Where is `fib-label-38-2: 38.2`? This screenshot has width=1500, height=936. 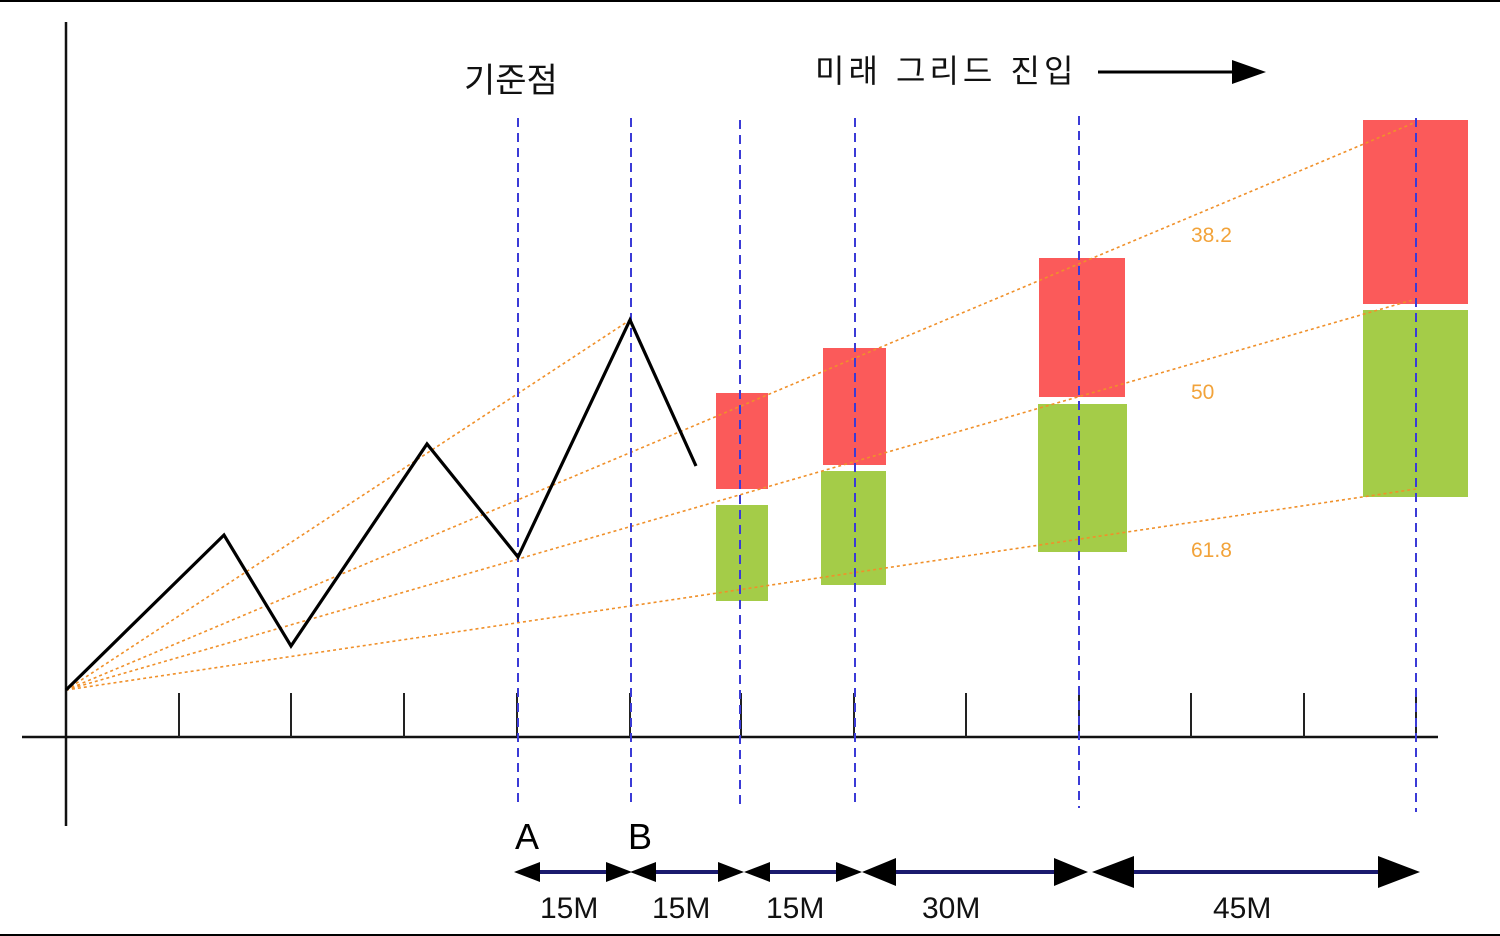
fib-label-38-2: 38.2 is located at coordinates (1211, 235).